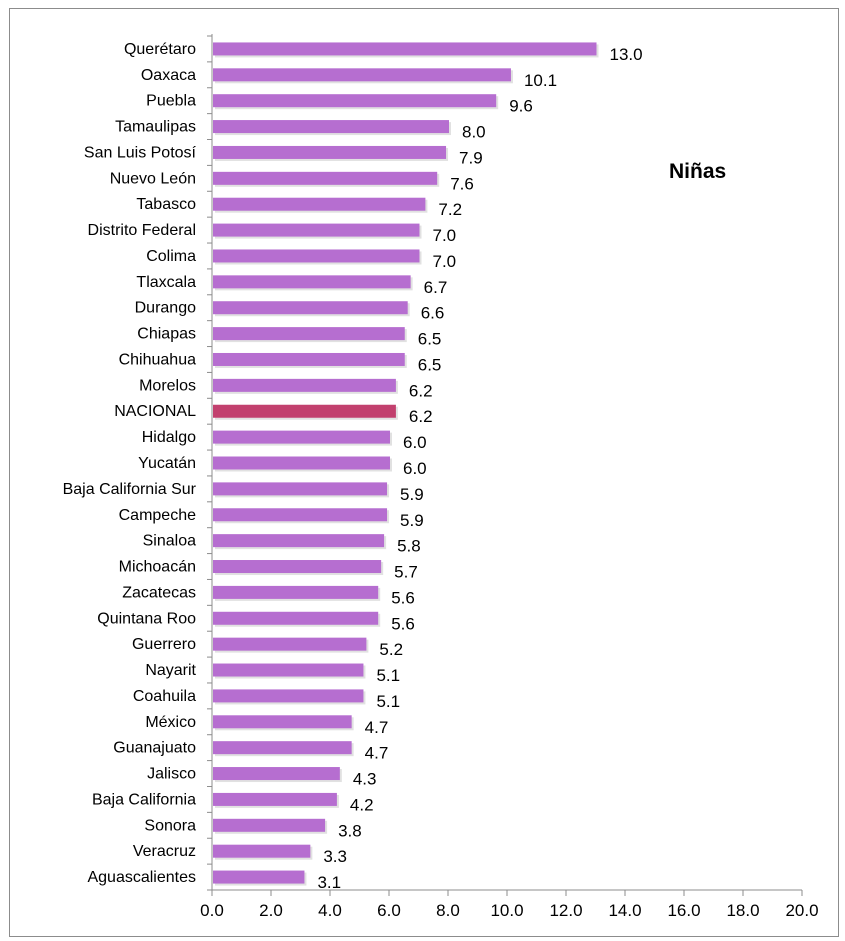 This screenshot has height=941, width=845. Describe the element at coordinates (212, 910) in the screenshot. I see `x-tick-label: 0.0` at that location.